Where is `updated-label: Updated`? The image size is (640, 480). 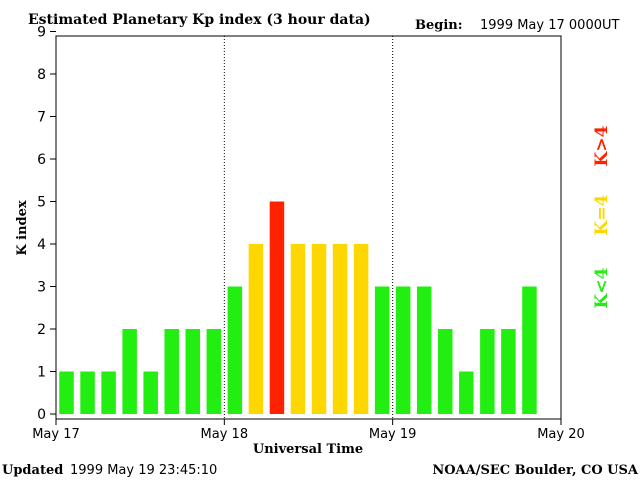 updated-label: Updated is located at coordinates (32, 470).